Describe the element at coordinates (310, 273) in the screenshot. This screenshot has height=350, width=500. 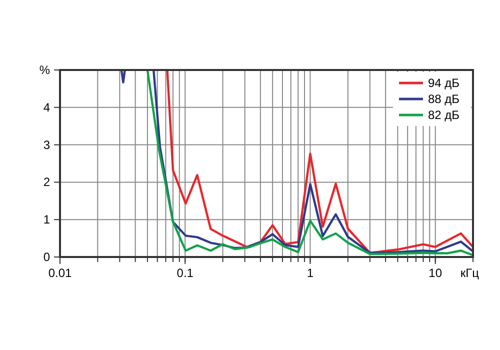
I see `x-tick-label: 1` at that location.